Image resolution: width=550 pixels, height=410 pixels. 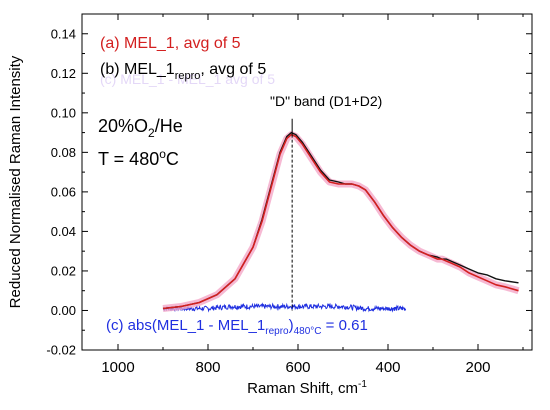 What do you see at coordinates (233, 69) in the screenshot?
I see `legend-b-suffix: , avg of 5` at bounding box center [233, 69].